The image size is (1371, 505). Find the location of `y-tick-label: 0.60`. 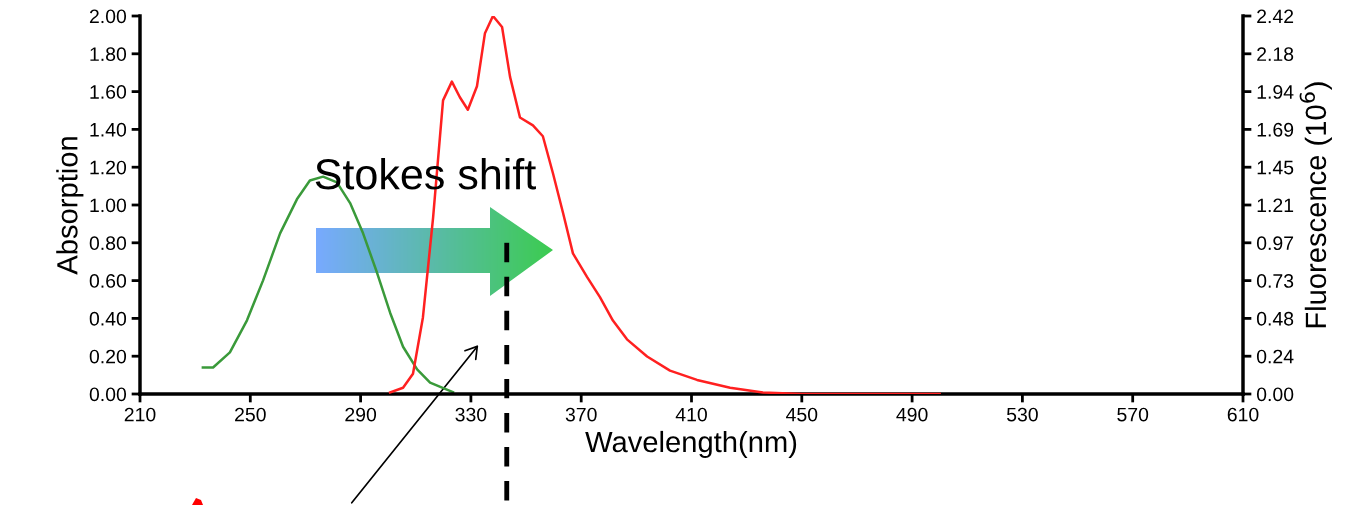

y-tick-label: 0.60 is located at coordinates (108, 281).